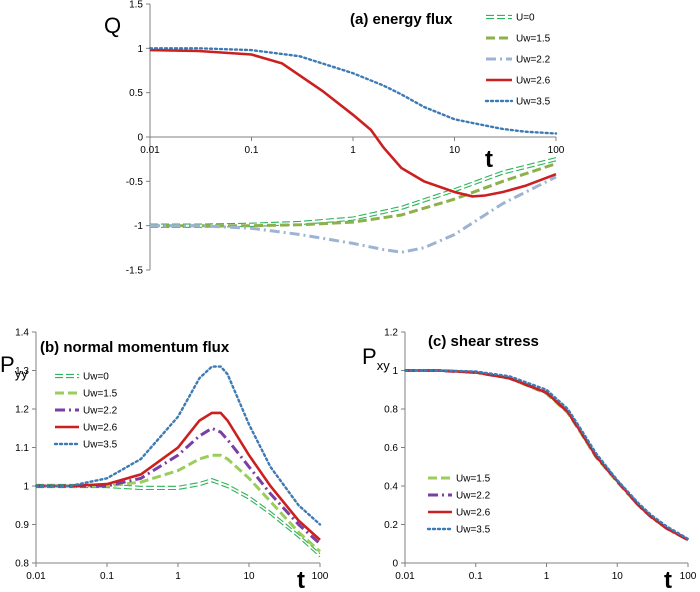 This screenshot has width=700, height=592. Describe the element at coordinates (401, 19) in the screenshot. I see `chart-title: (a) energy flux` at that location.